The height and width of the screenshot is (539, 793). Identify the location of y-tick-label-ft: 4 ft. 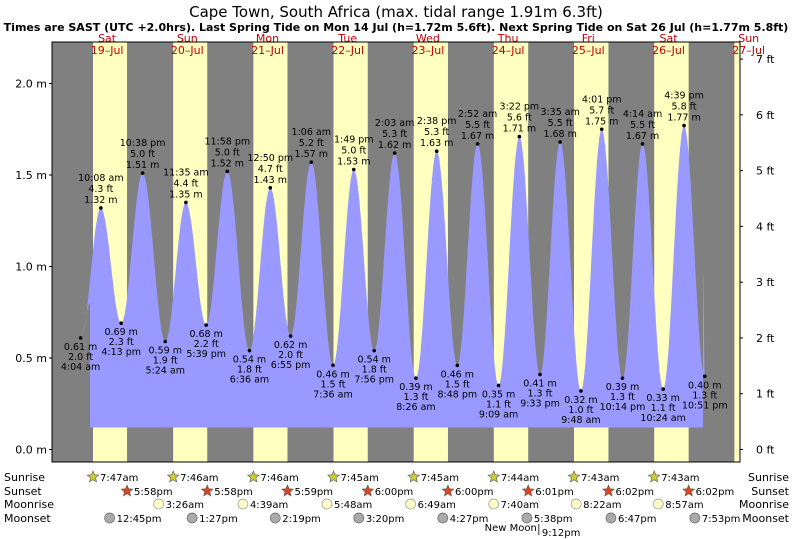
(765, 226).